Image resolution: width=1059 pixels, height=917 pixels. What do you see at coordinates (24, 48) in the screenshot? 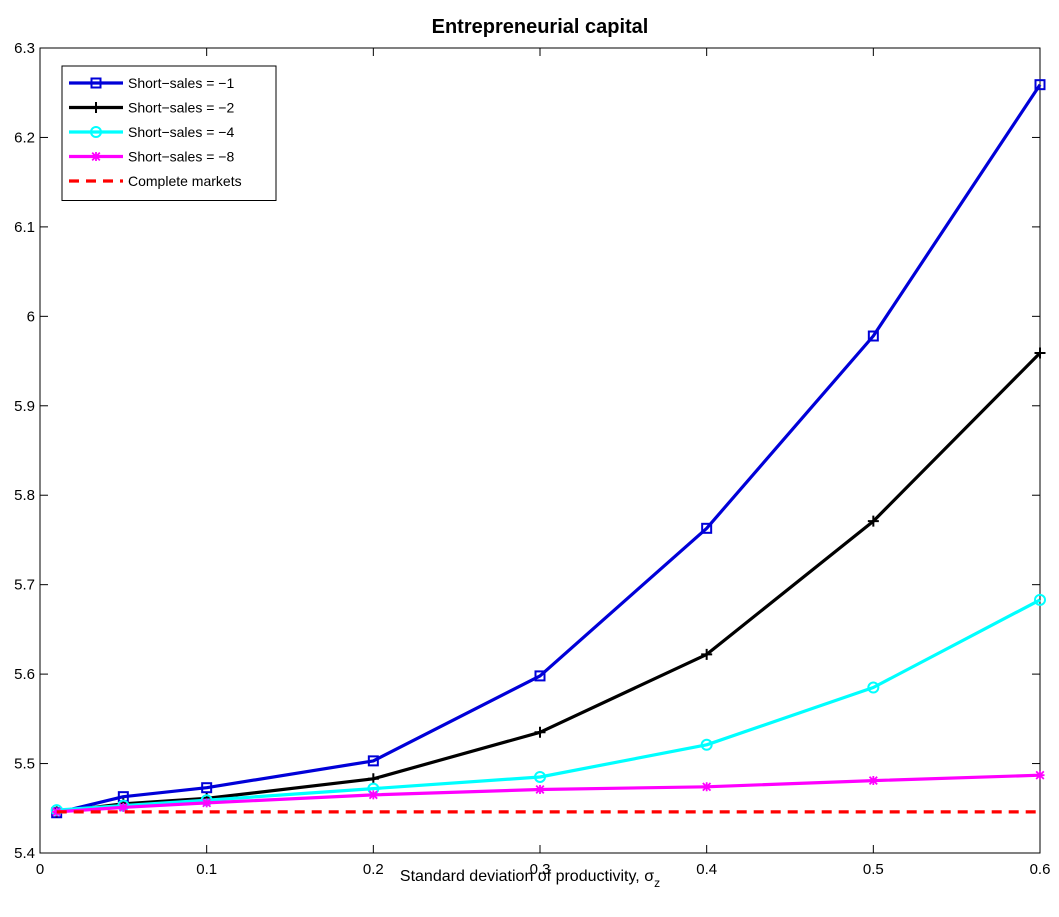
I see `y-tick-label: 6.3` at bounding box center [24, 48].